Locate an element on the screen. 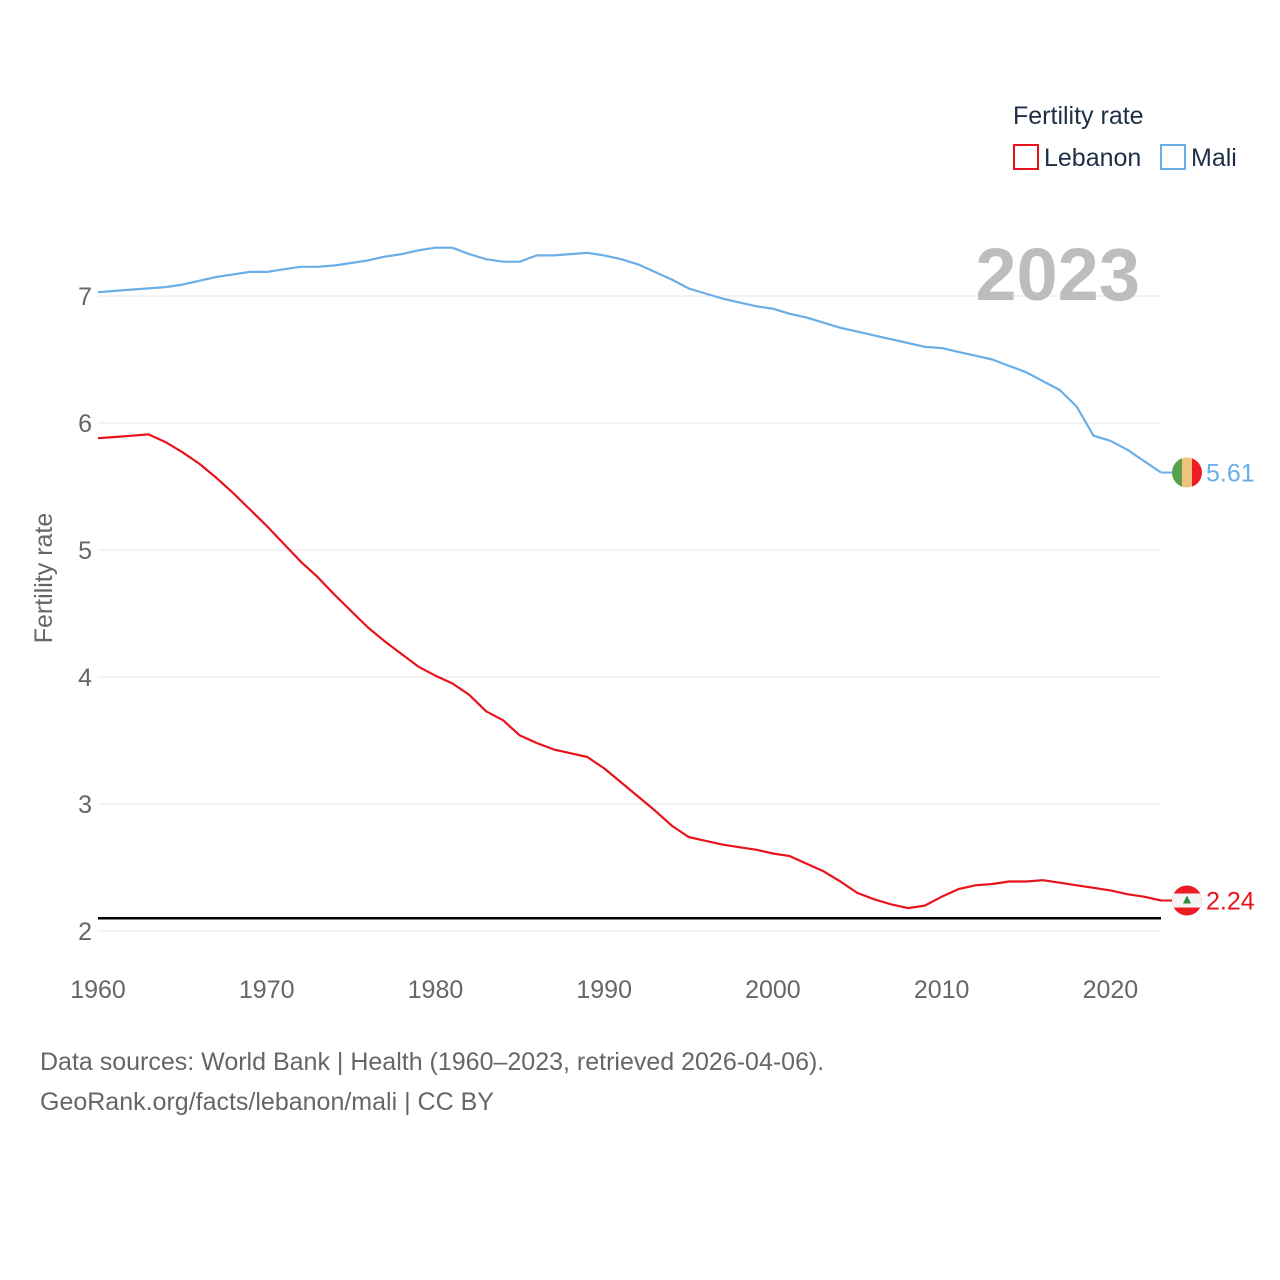  y-axis-label: Fertility rate is located at coordinates (44, 578).